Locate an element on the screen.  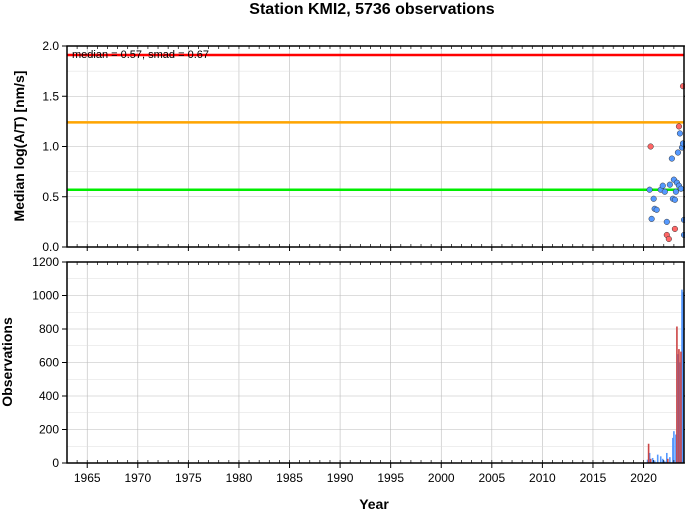
bottom-x-tick-label: 1985 is located at coordinates (289, 478).